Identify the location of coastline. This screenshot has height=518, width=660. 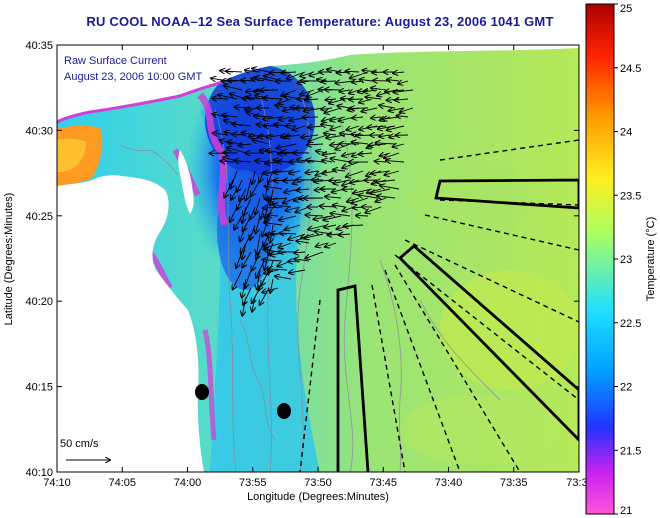
(140, 102).